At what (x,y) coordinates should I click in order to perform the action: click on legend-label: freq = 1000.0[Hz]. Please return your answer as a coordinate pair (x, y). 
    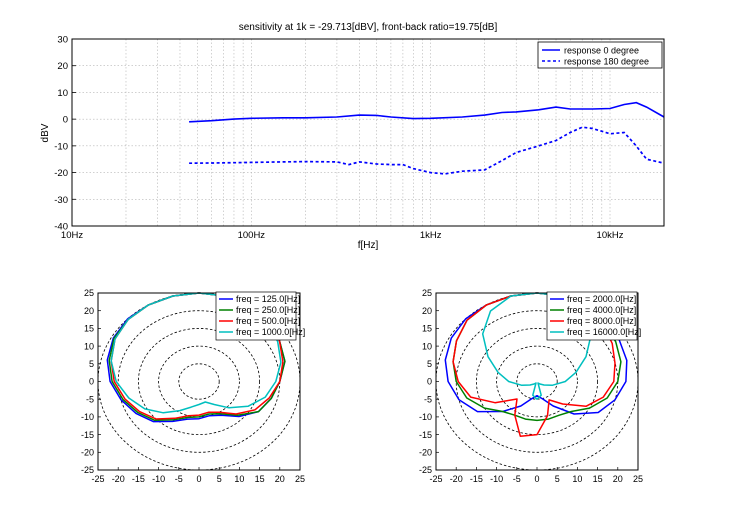
    Looking at the image, I should click on (270, 332).